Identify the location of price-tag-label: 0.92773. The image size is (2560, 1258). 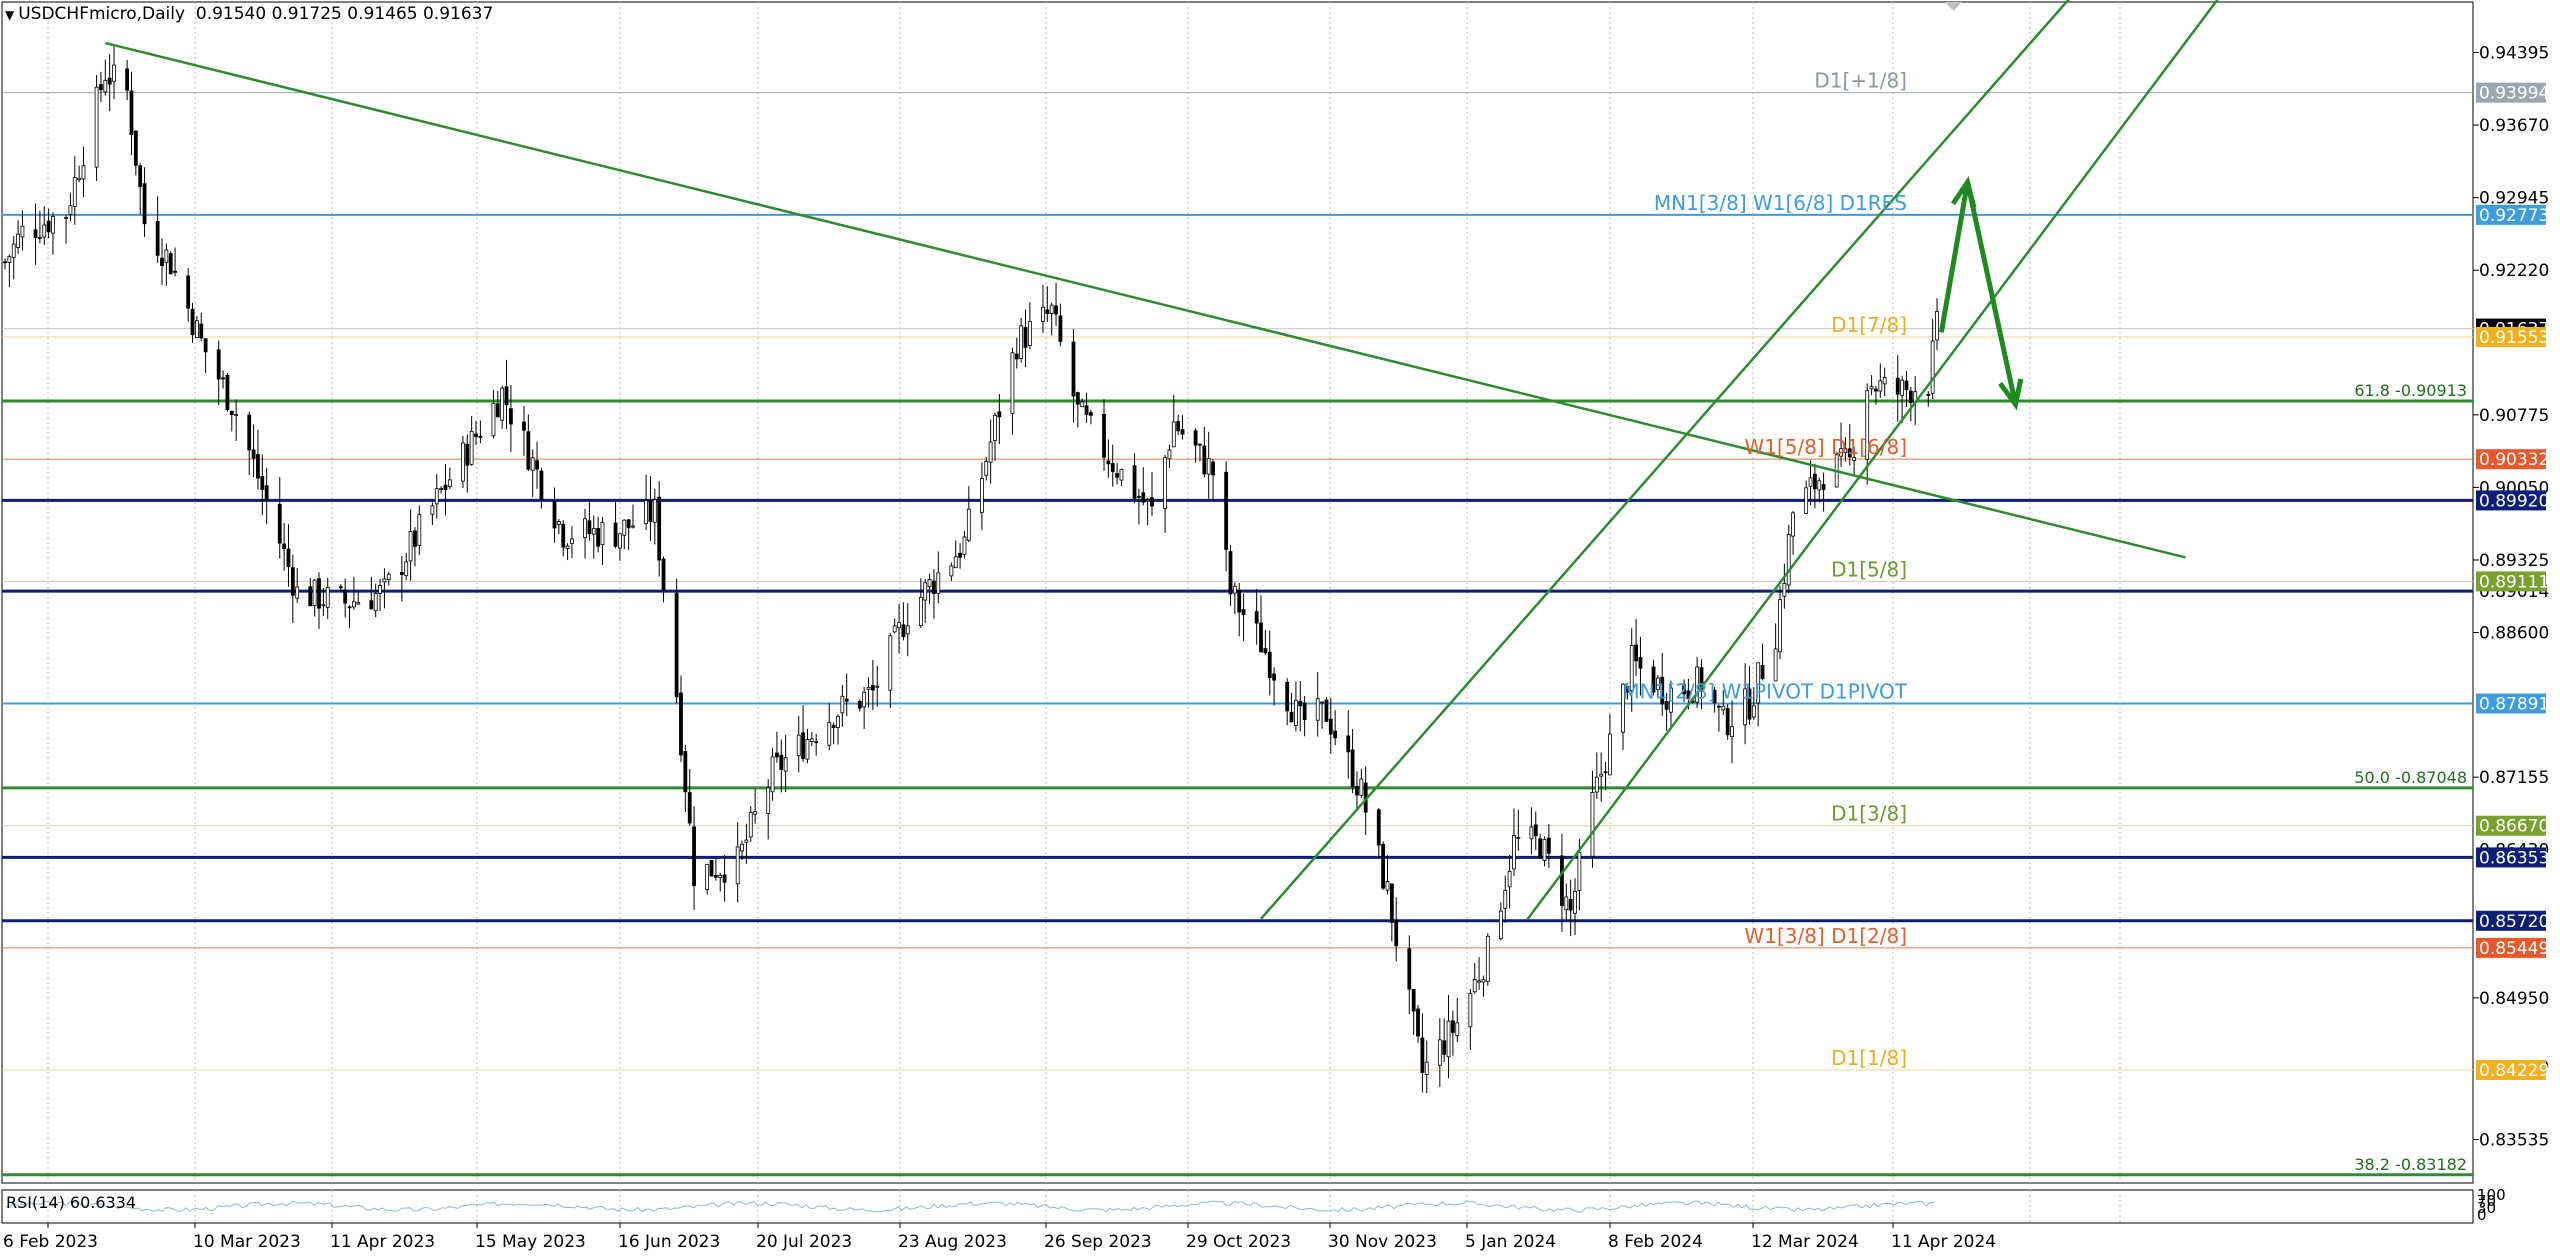
(2514, 216).